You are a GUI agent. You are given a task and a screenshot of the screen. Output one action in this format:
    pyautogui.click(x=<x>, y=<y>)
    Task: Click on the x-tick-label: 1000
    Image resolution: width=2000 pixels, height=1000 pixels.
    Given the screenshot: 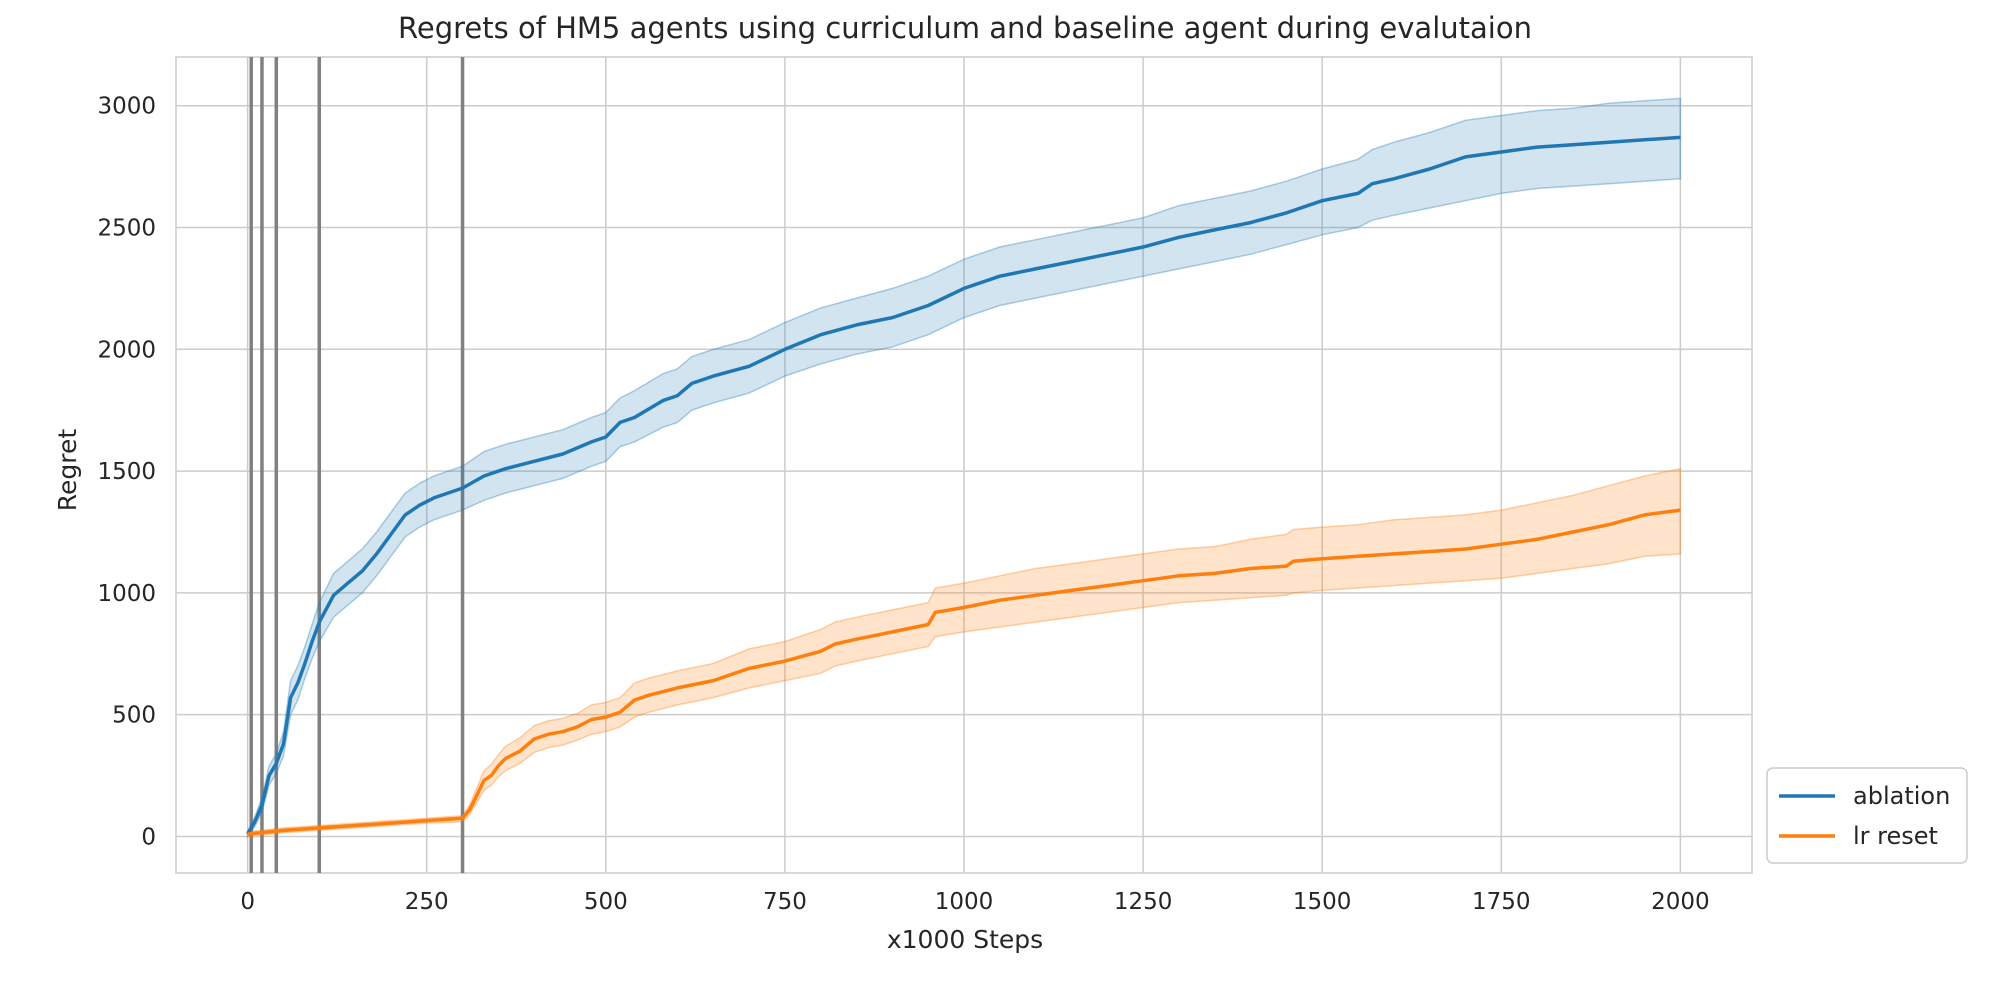 What is the action you would take?
    pyautogui.click(x=964, y=902)
    